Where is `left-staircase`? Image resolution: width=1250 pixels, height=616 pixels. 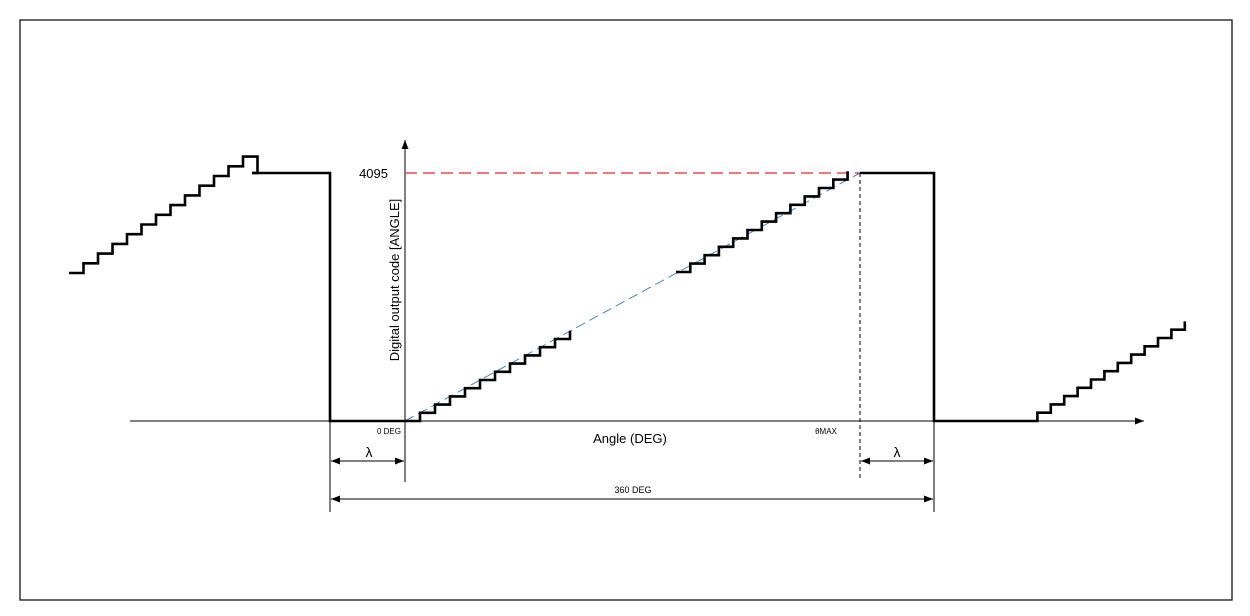
left-staircase is located at coordinates (164, 215).